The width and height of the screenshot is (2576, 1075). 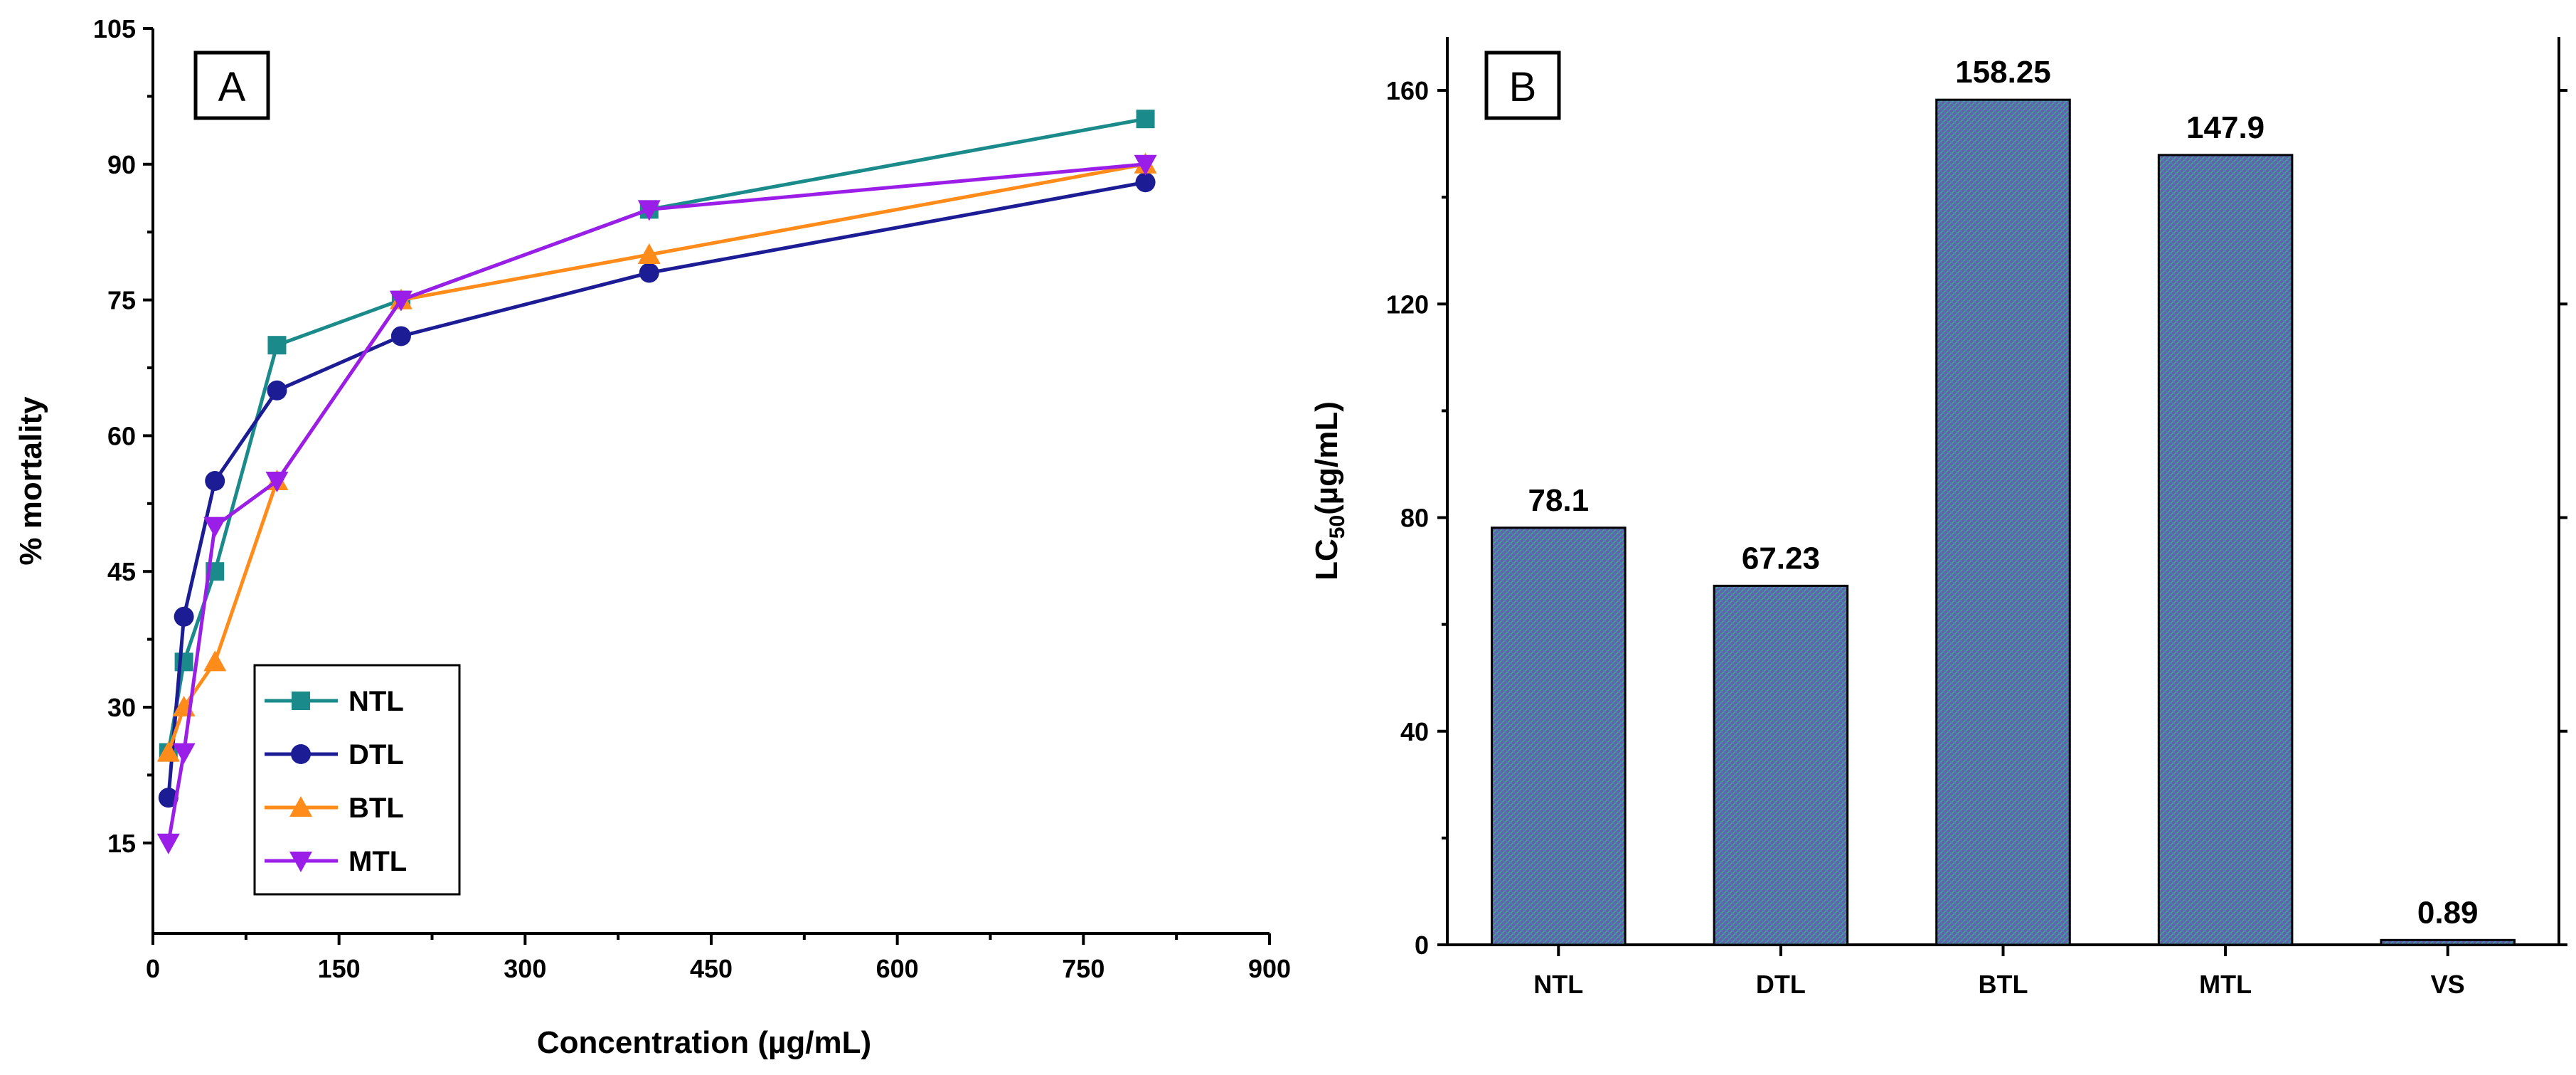 What do you see at coordinates (1269, 968) in the screenshot?
I see `panel-a-x-tick-label: 900` at bounding box center [1269, 968].